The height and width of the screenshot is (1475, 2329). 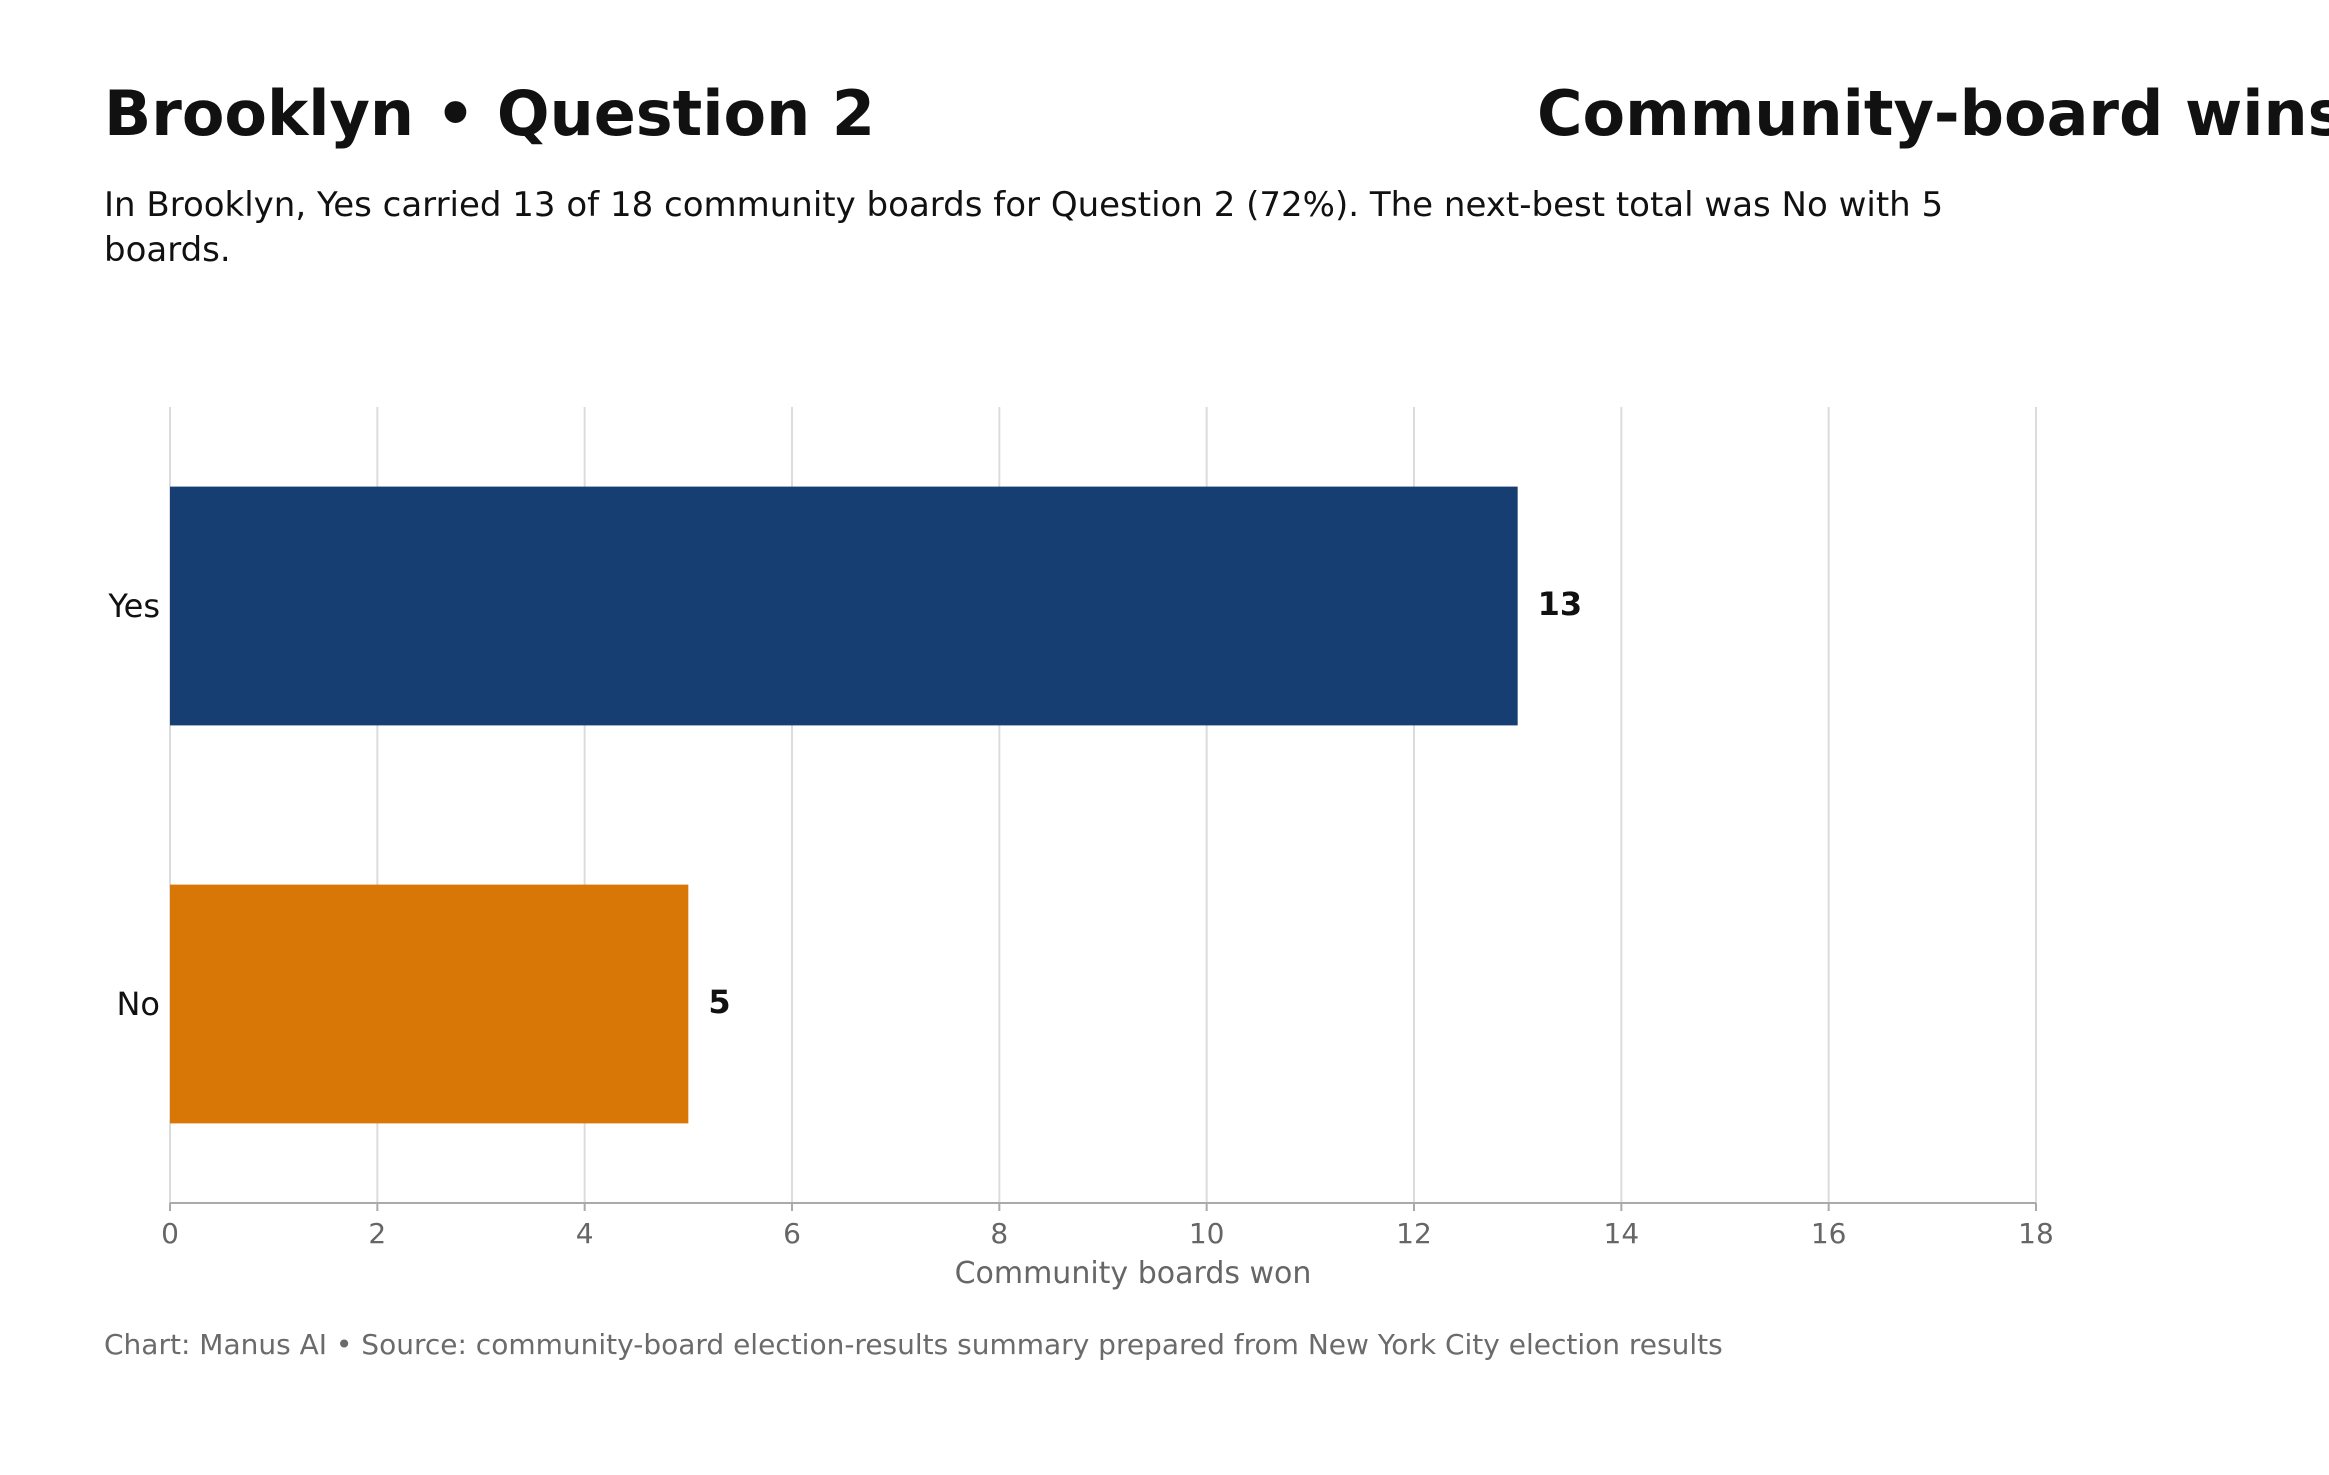 I want to click on x-tick-label: 6, so click(x=792, y=1233).